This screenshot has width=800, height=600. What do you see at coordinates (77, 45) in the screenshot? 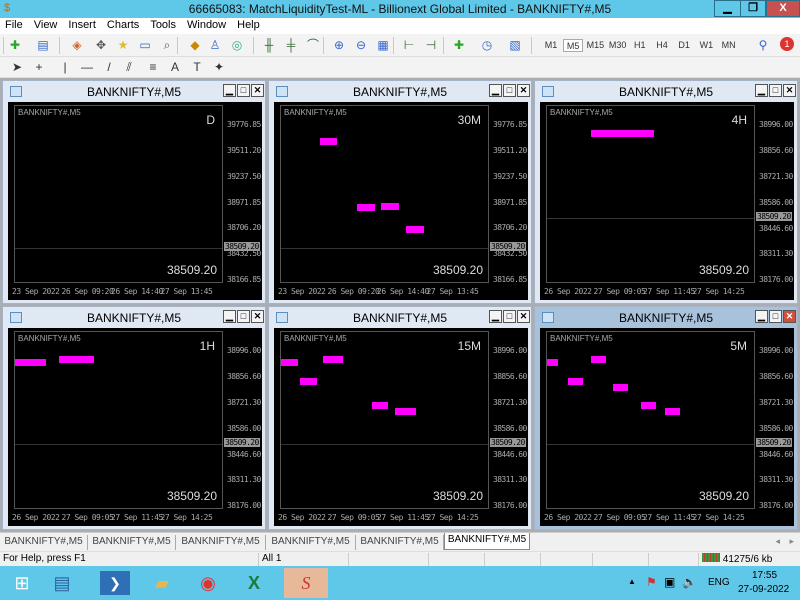
I see `market-watch-icon: ◈` at bounding box center [77, 45].